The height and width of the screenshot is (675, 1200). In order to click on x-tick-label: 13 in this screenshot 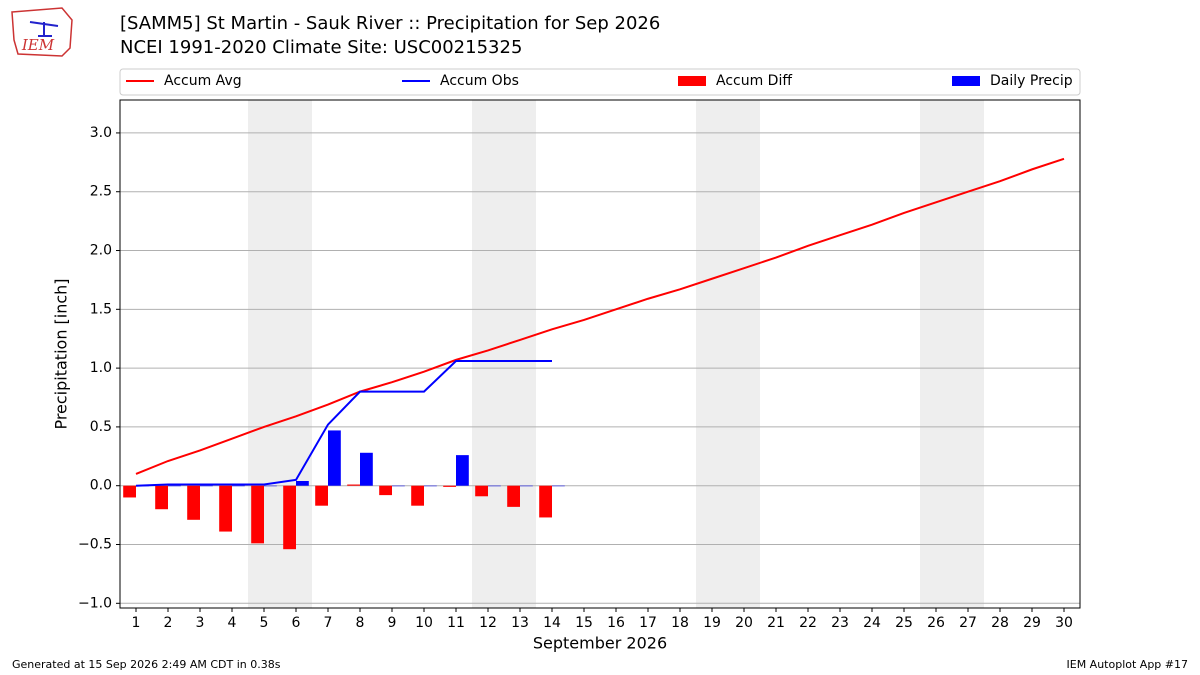, I will do `click(520, 623)`.